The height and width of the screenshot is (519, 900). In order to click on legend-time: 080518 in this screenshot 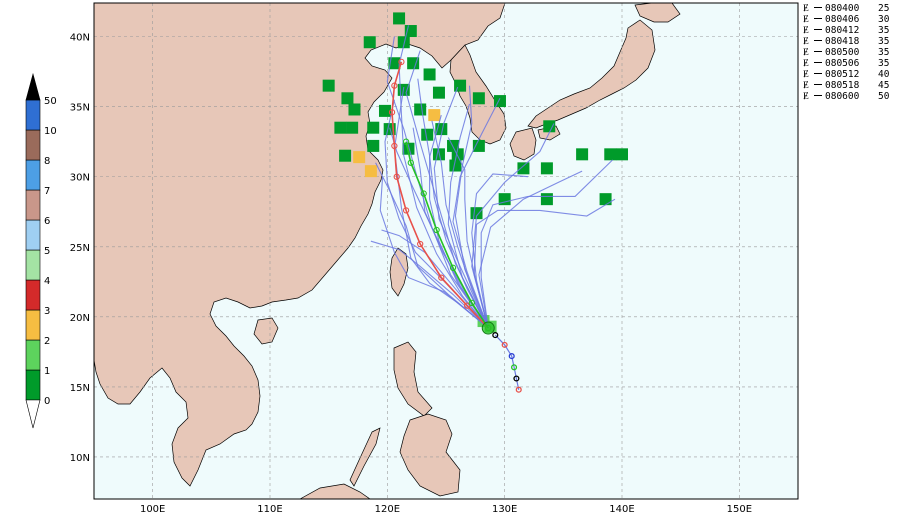, I will do `click(842, 85)`.